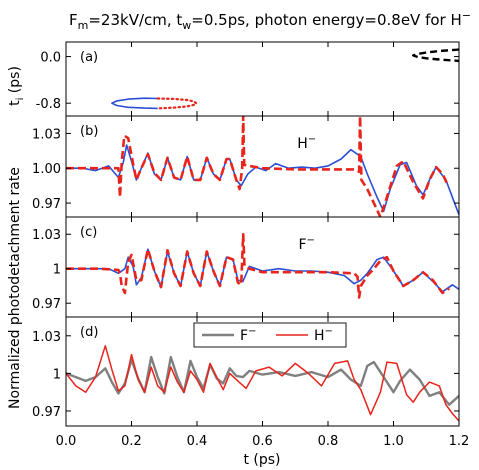 The image size is (479, 470). Describe the element at coordinates (435, 55) in the screenshot. I see `panel-a-series-dashed-black` at that location.